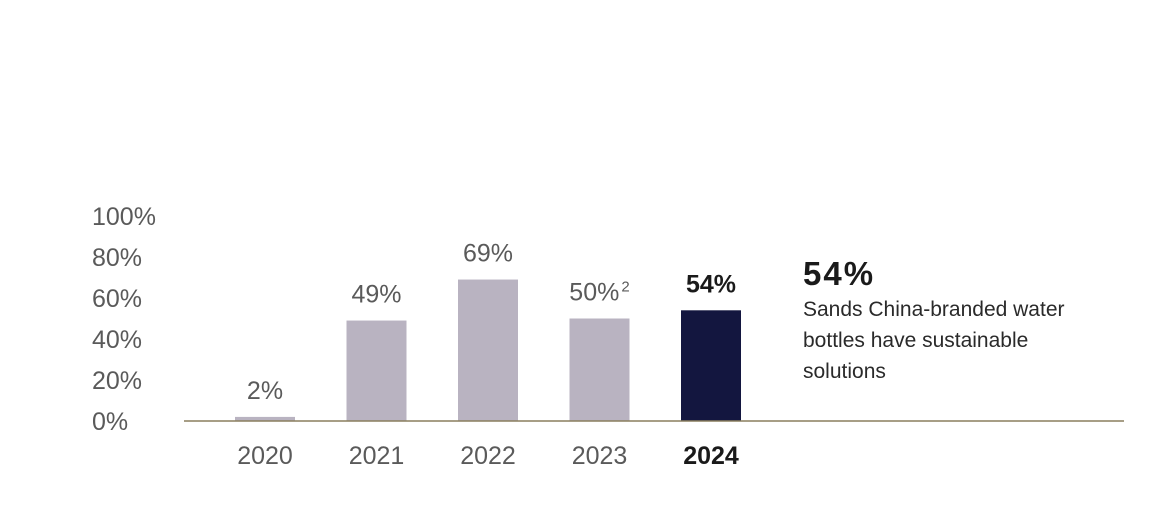 The width and height of the screenshot is (1150, 531). What do you see at coordinates (625, 287) in the screenshot?
I see `footnote-marker: 2` at bounding box center [625, 287].